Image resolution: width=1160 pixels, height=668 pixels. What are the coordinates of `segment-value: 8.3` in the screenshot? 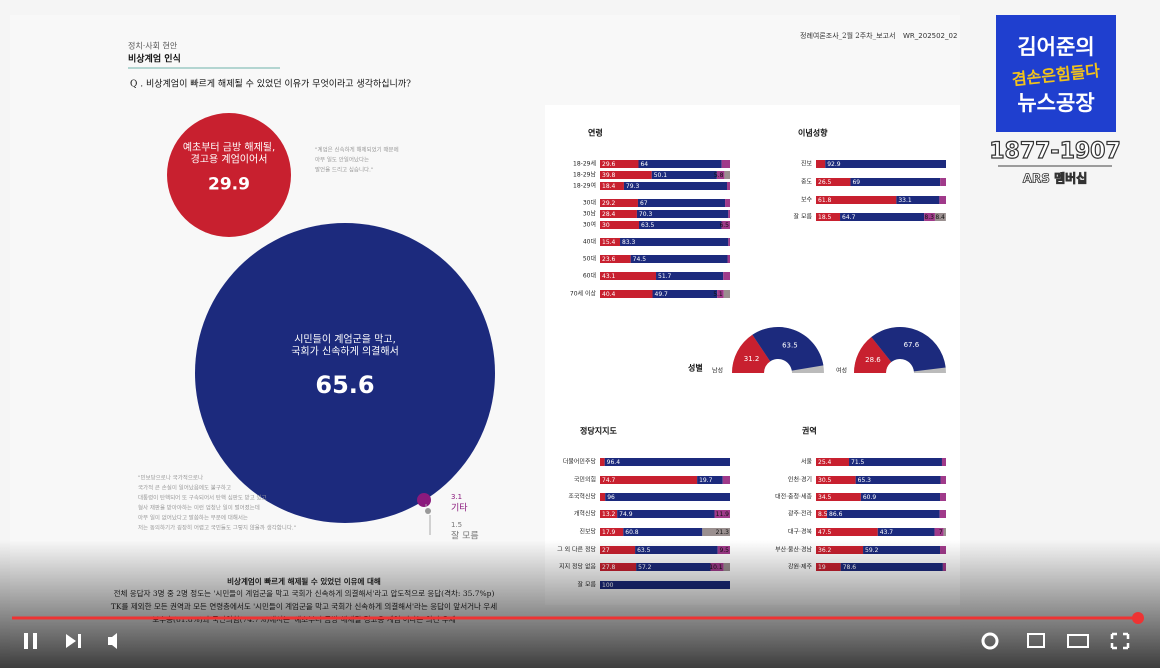 It's located at (929, 217).